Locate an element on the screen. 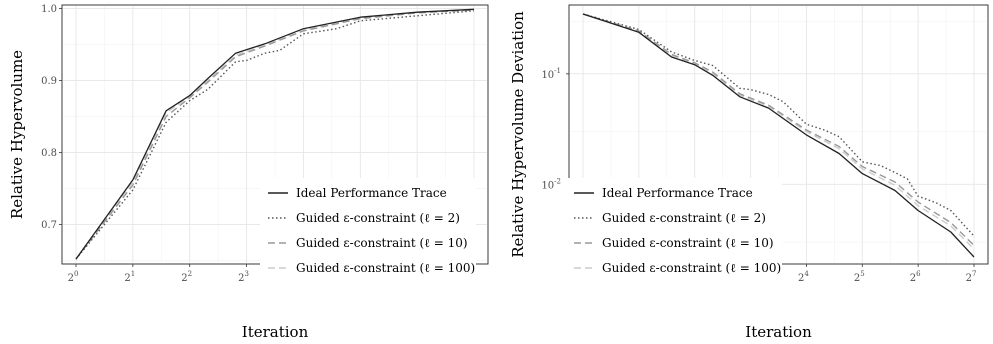 This screenshot has width=993, height=344. x-tick-label: 26 is located at coordinates (915, 277).